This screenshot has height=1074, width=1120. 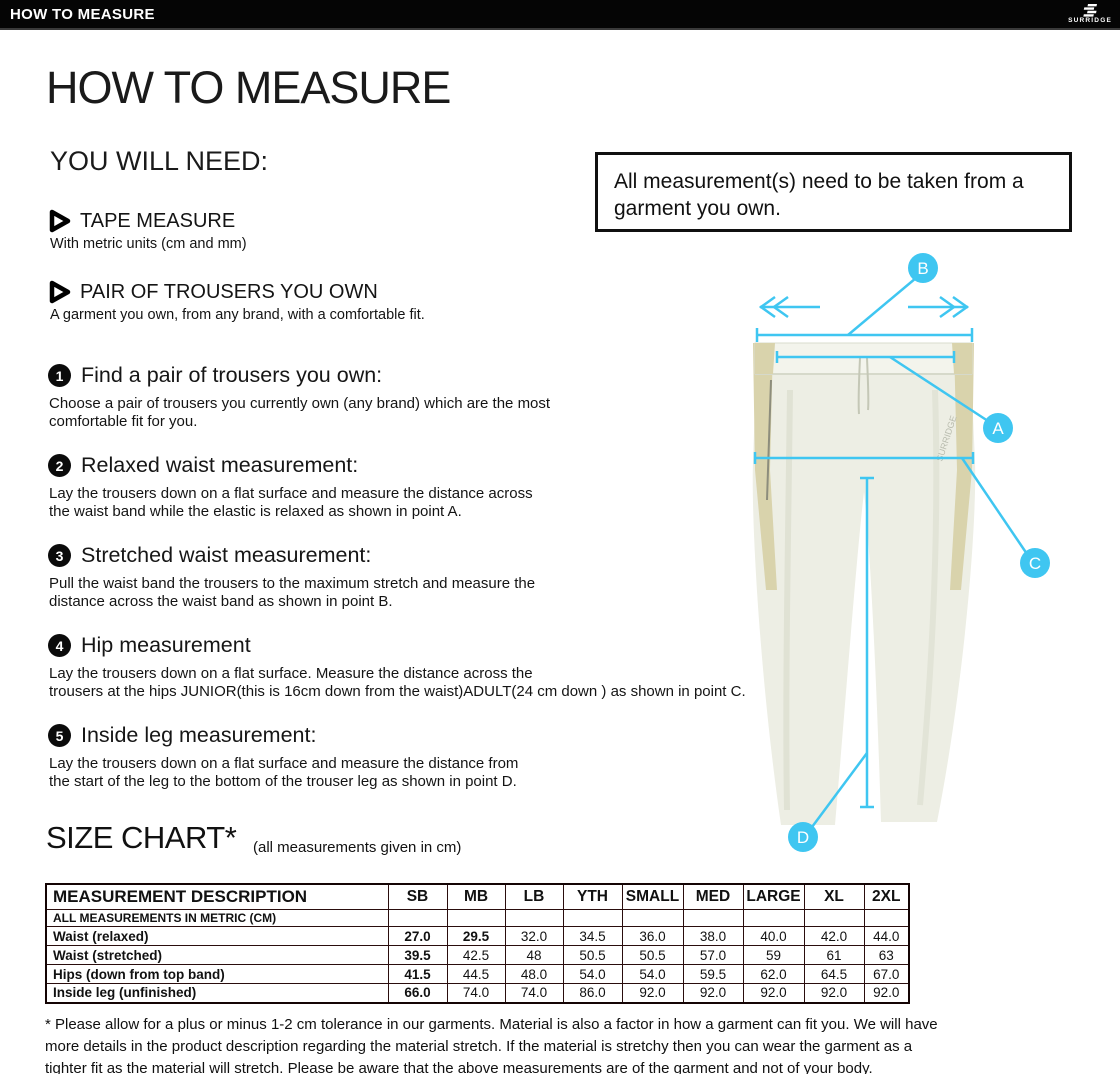 I want to click on size-cell: 40.0, so click(x=773, y=936).